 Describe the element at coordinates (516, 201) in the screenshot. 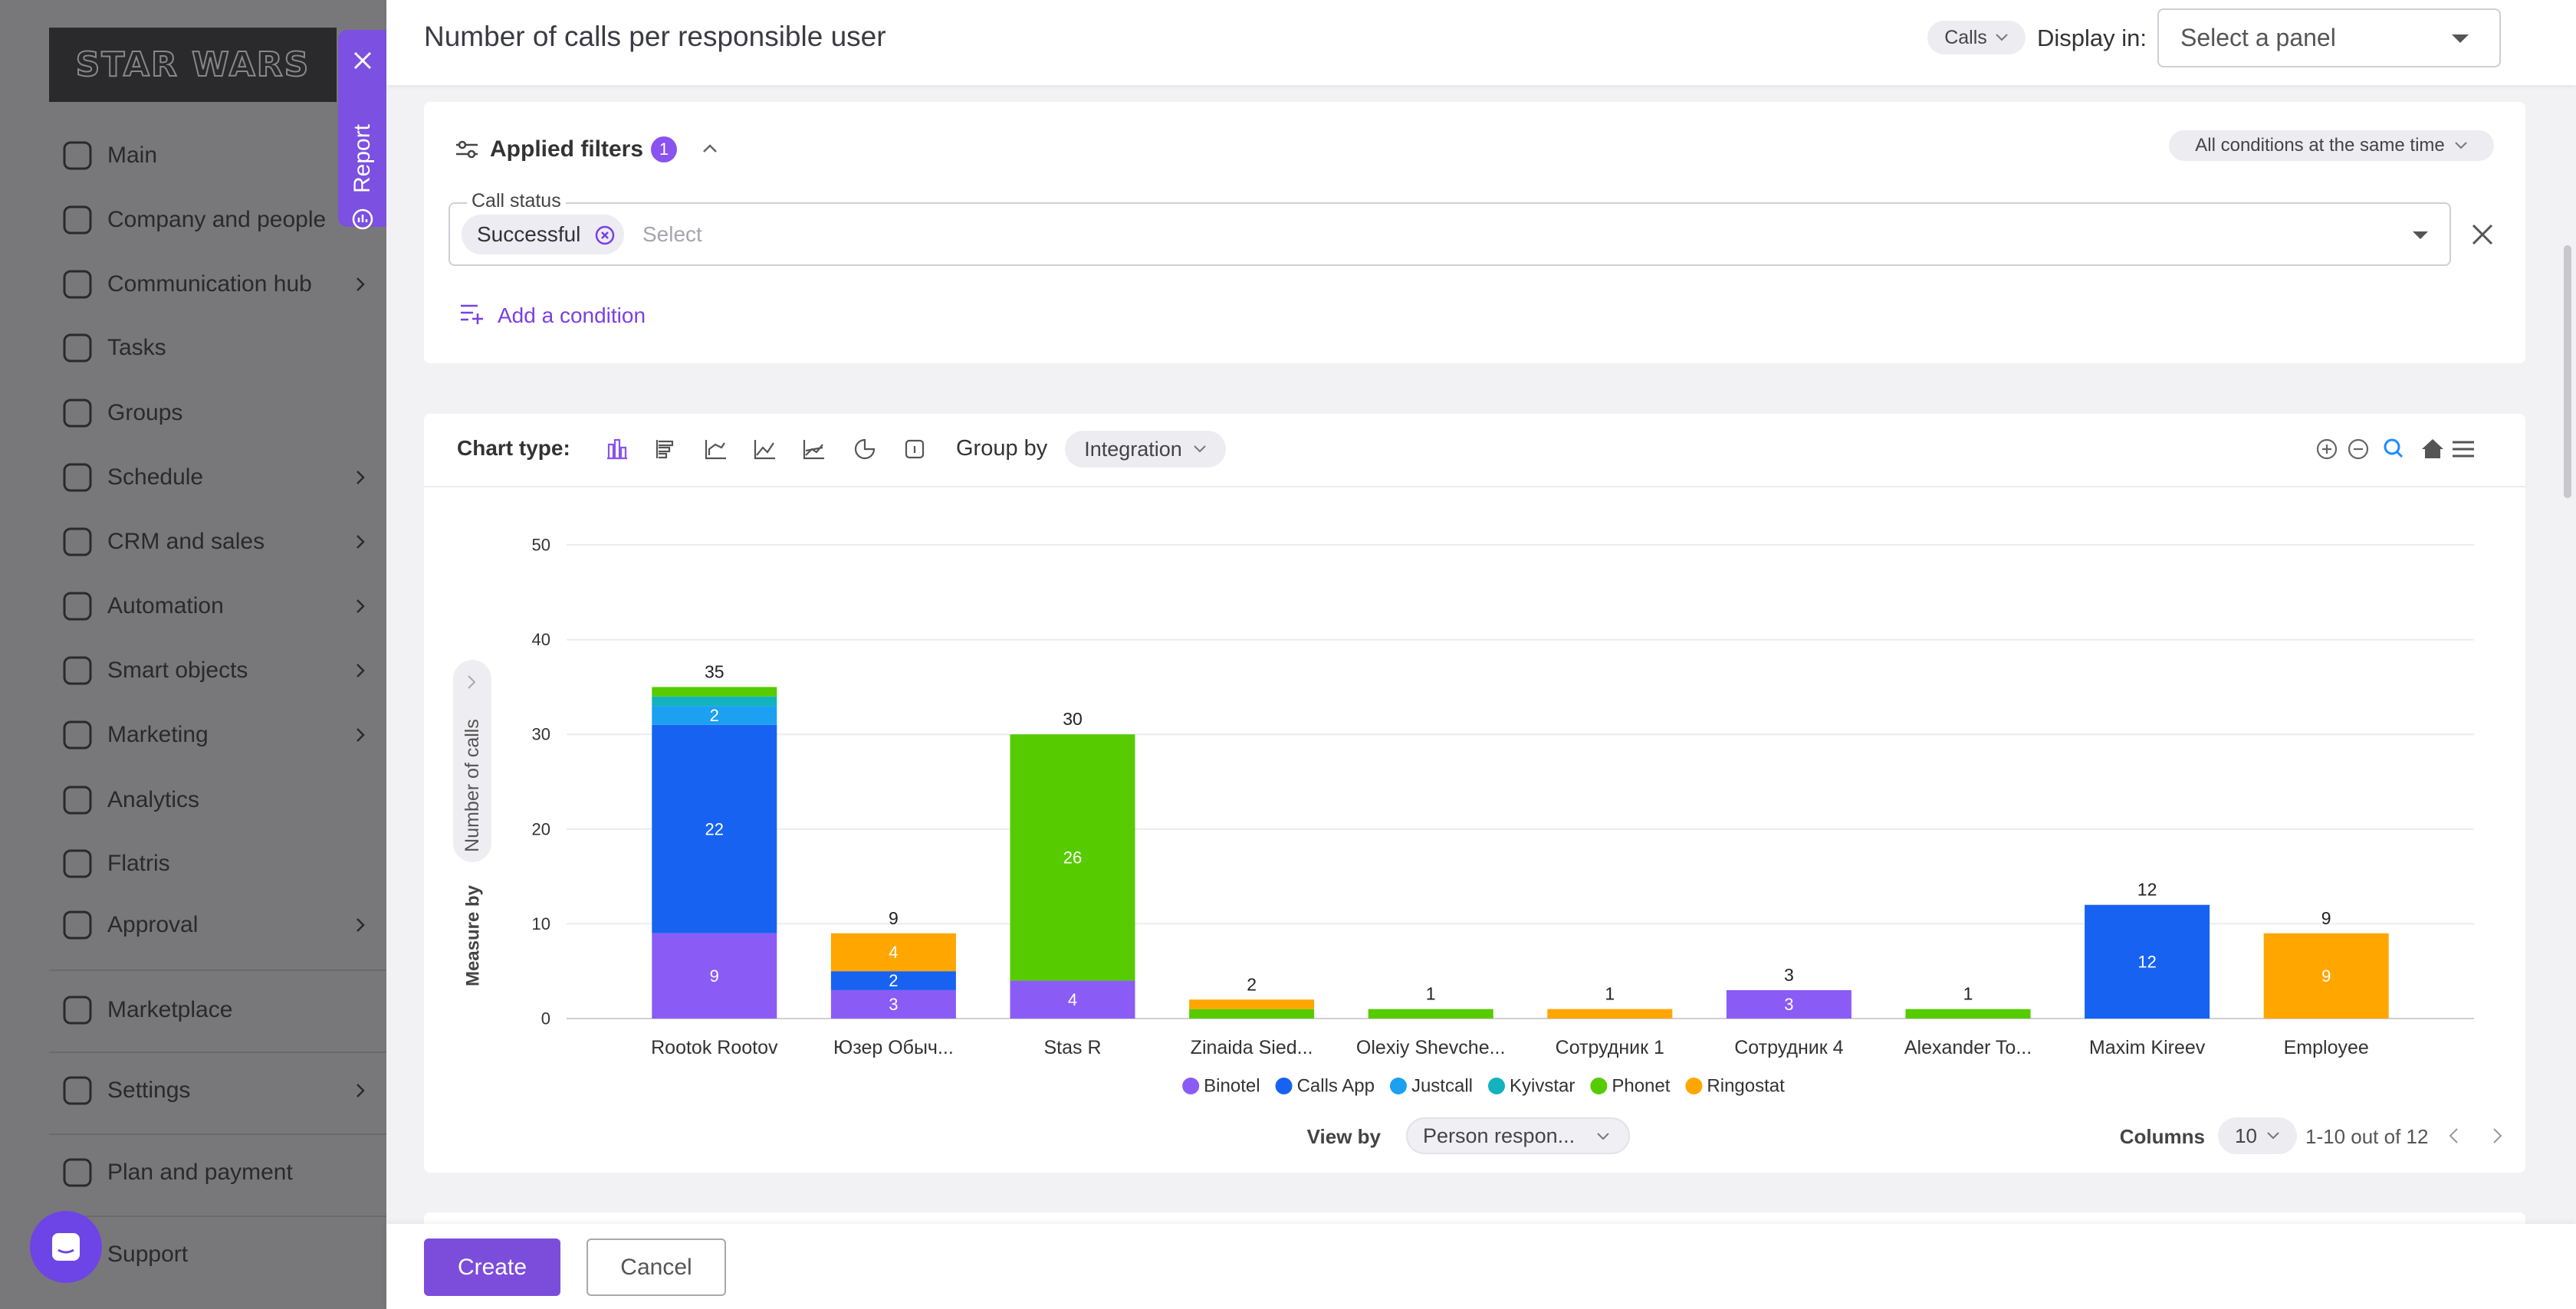

I see `condition-label: Call status` at that location.